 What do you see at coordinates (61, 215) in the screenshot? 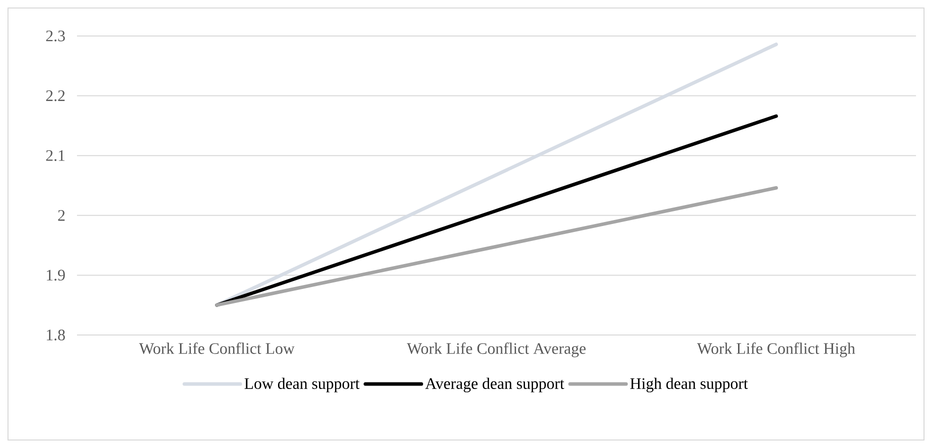
I see `y-tick-label: 2` at bounding box center [61, 215].